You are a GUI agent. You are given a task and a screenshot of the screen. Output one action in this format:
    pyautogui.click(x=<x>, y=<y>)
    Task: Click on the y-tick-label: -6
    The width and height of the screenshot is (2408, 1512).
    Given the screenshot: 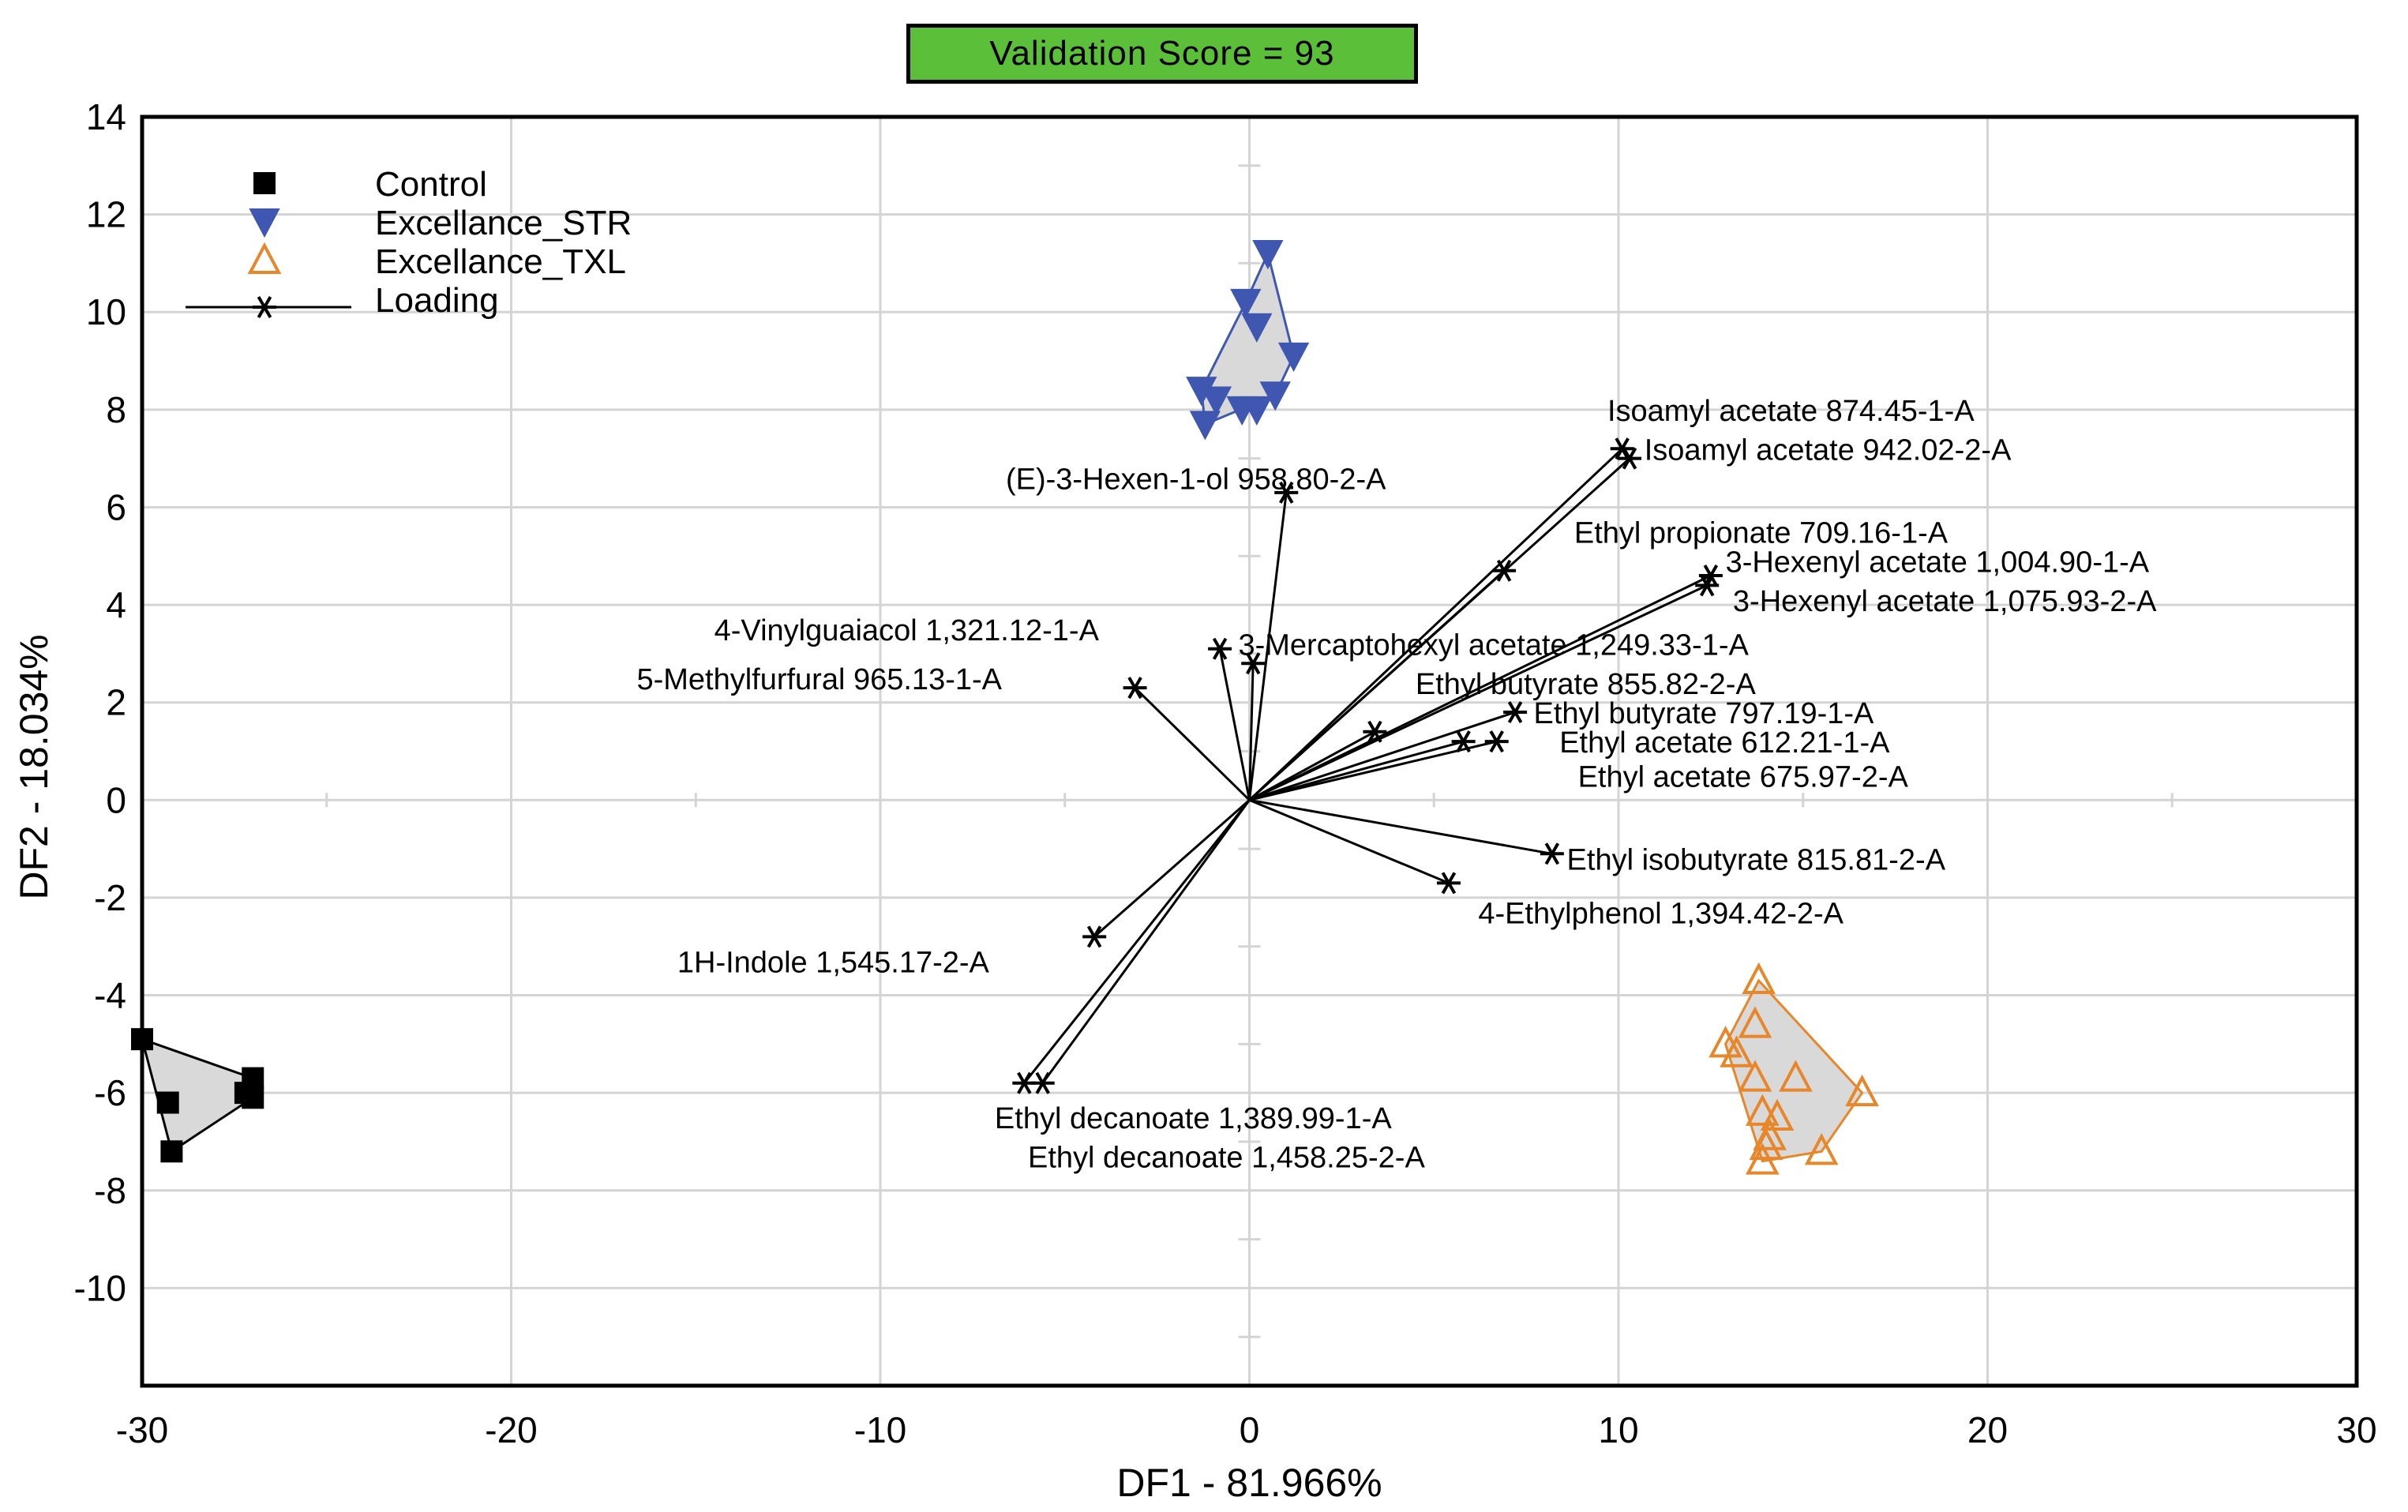 What is the action you would take?
    pyautogui.click(x=110, y=1093)
    